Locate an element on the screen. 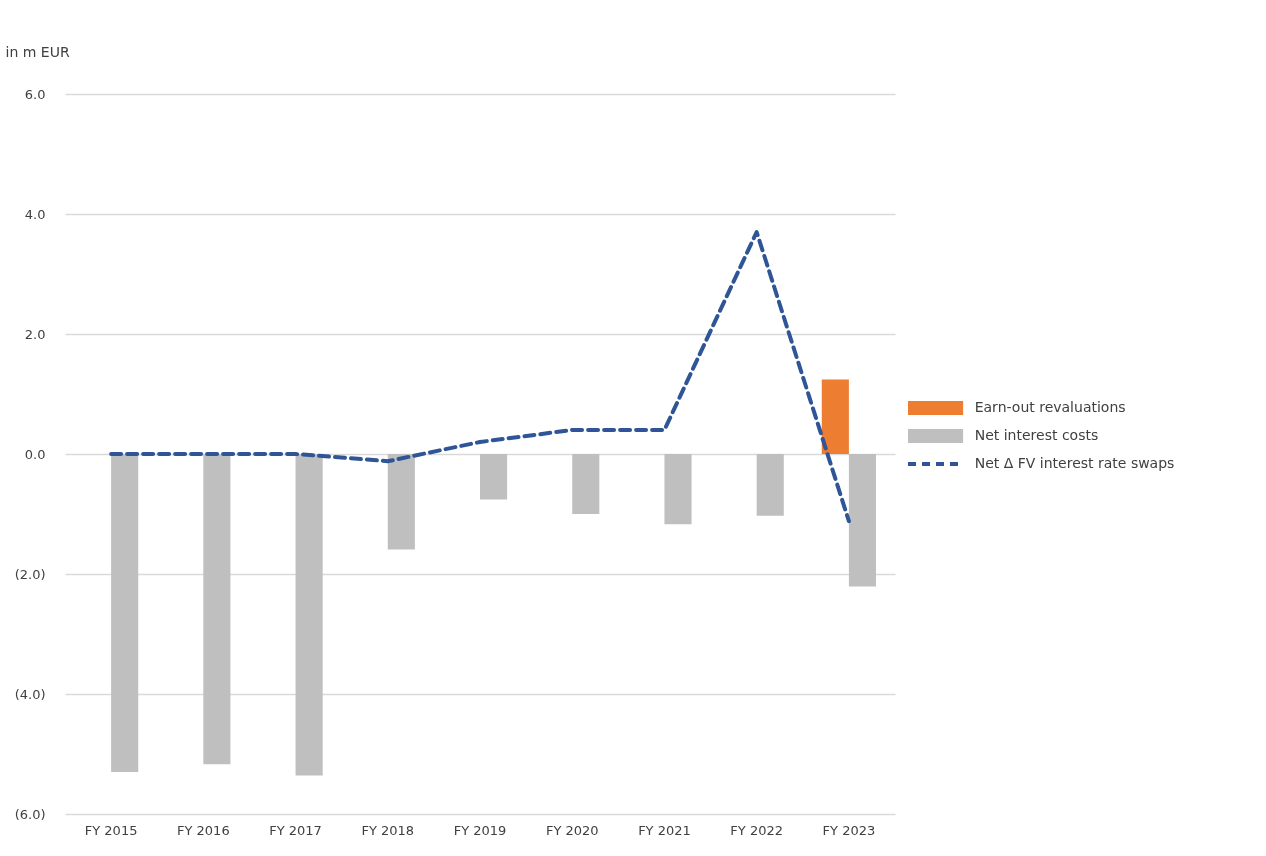 The image size is (1266, 856). y-tick-label: (2.0) is located at coordinates (30, 574).